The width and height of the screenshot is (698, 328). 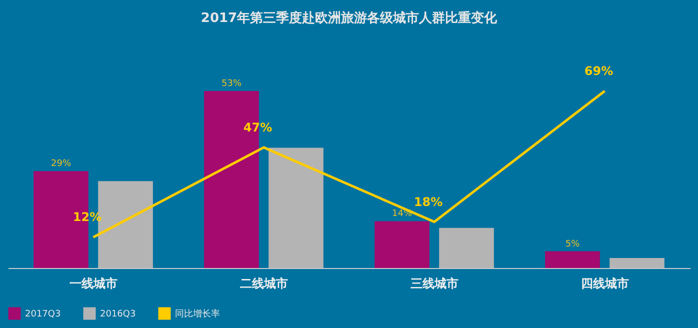 I want to click on data-label: 53%, so click(x=231, y=84).